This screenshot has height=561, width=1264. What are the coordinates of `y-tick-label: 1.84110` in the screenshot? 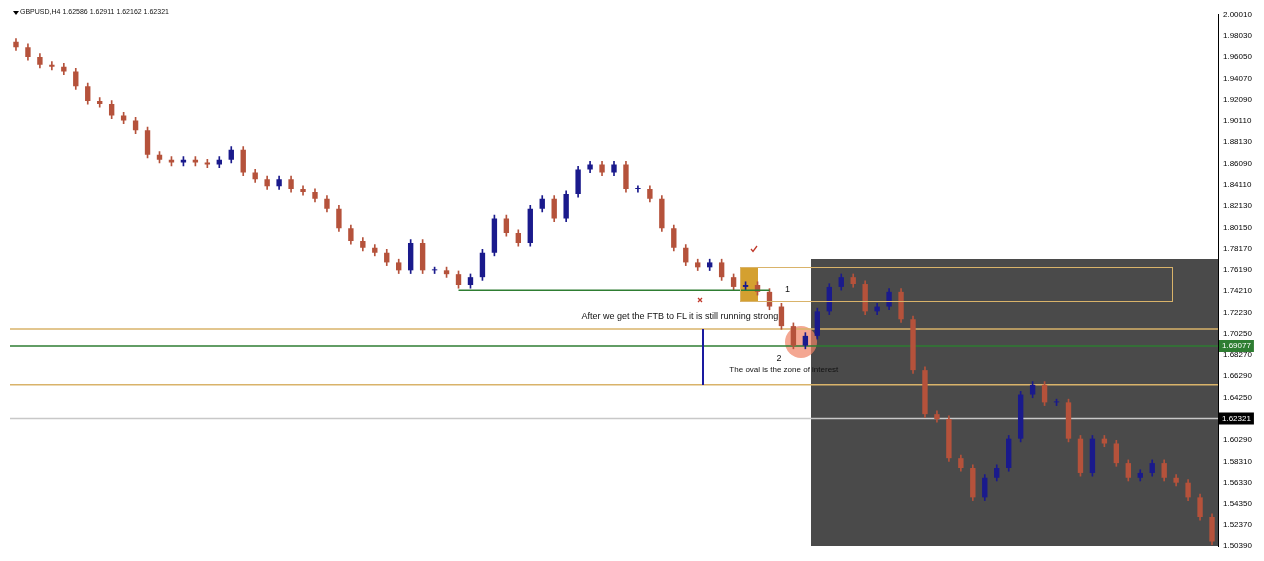 It's located at (1237, 185).